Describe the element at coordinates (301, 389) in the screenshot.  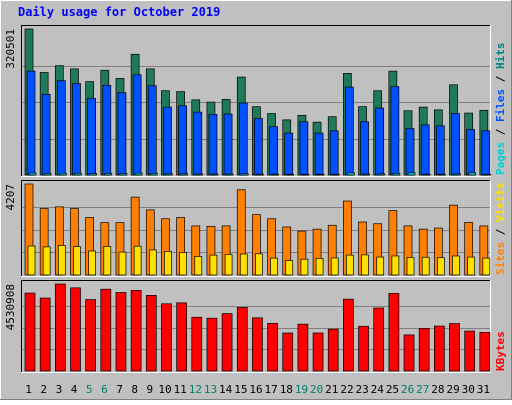
I see `weekend-day-label: 19` at that location.